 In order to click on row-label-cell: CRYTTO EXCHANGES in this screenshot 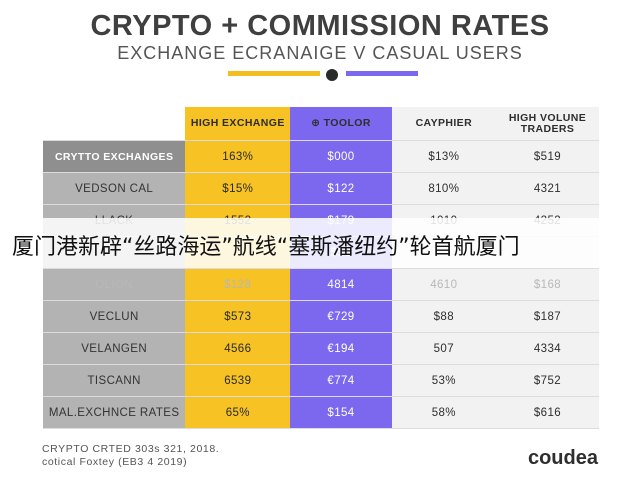, I will do `click(114, 157)`.